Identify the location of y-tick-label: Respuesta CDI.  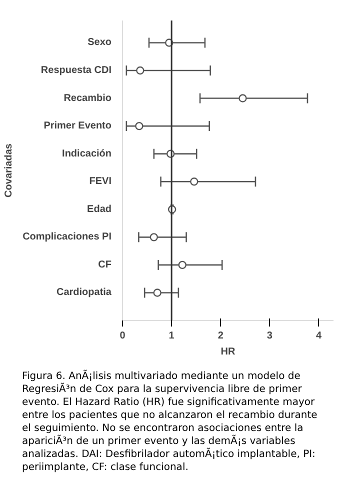
(76, 70).